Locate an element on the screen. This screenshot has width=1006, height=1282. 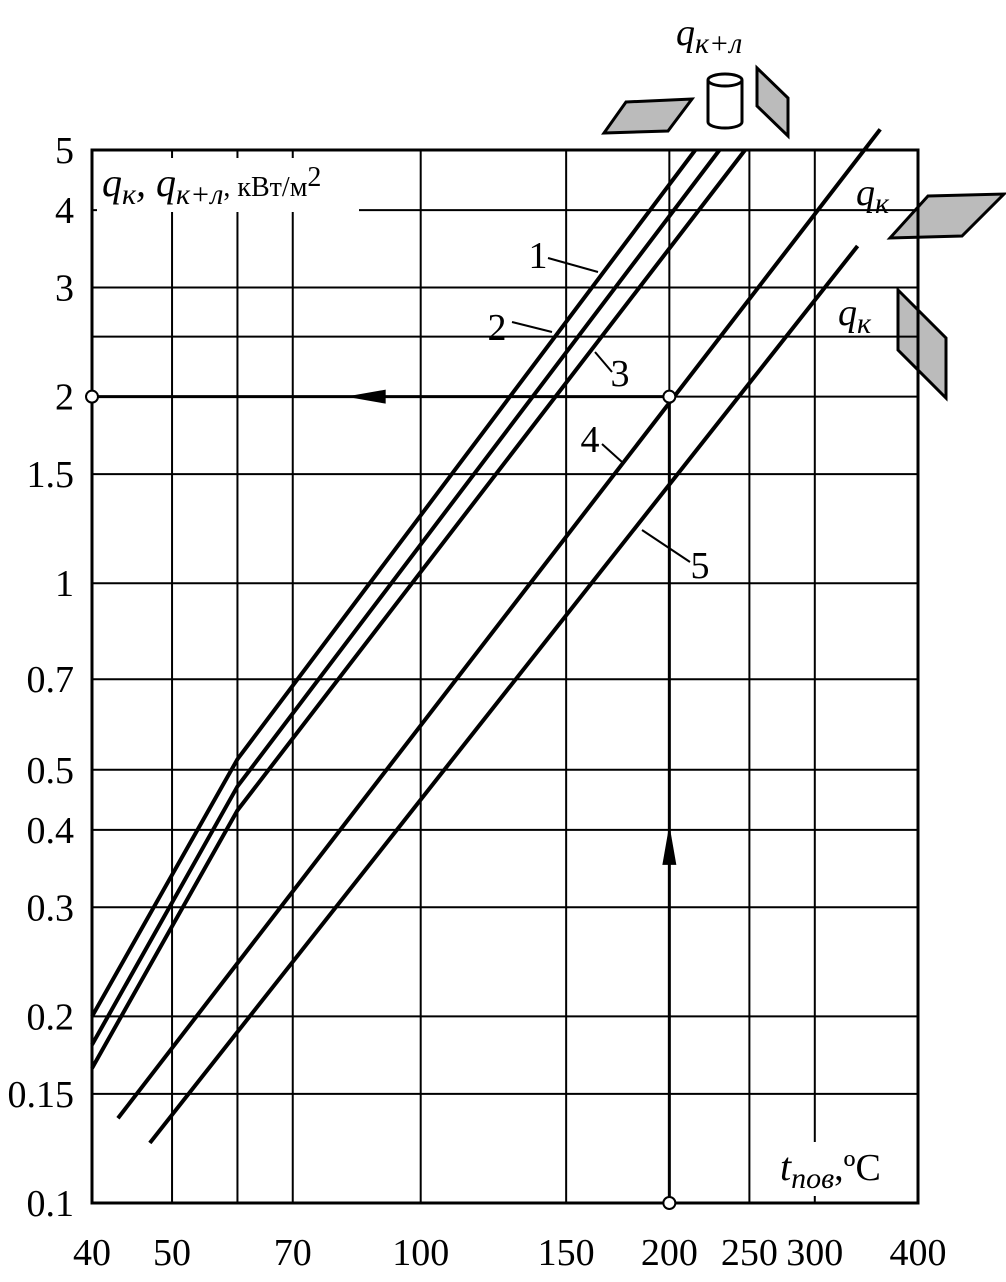
x-tick-label: 150 is located at coordinates (566, 1253).